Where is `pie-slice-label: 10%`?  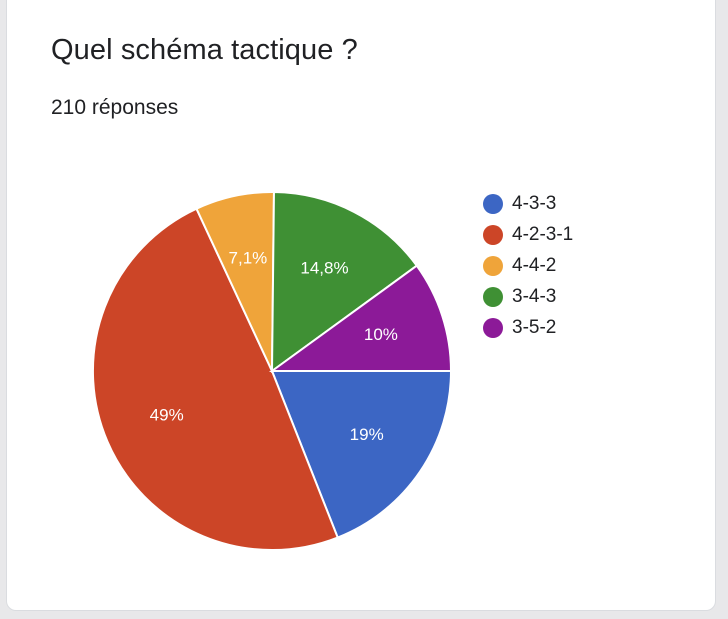 pie-slice-label: 10% is located at coordinates (381, 334).